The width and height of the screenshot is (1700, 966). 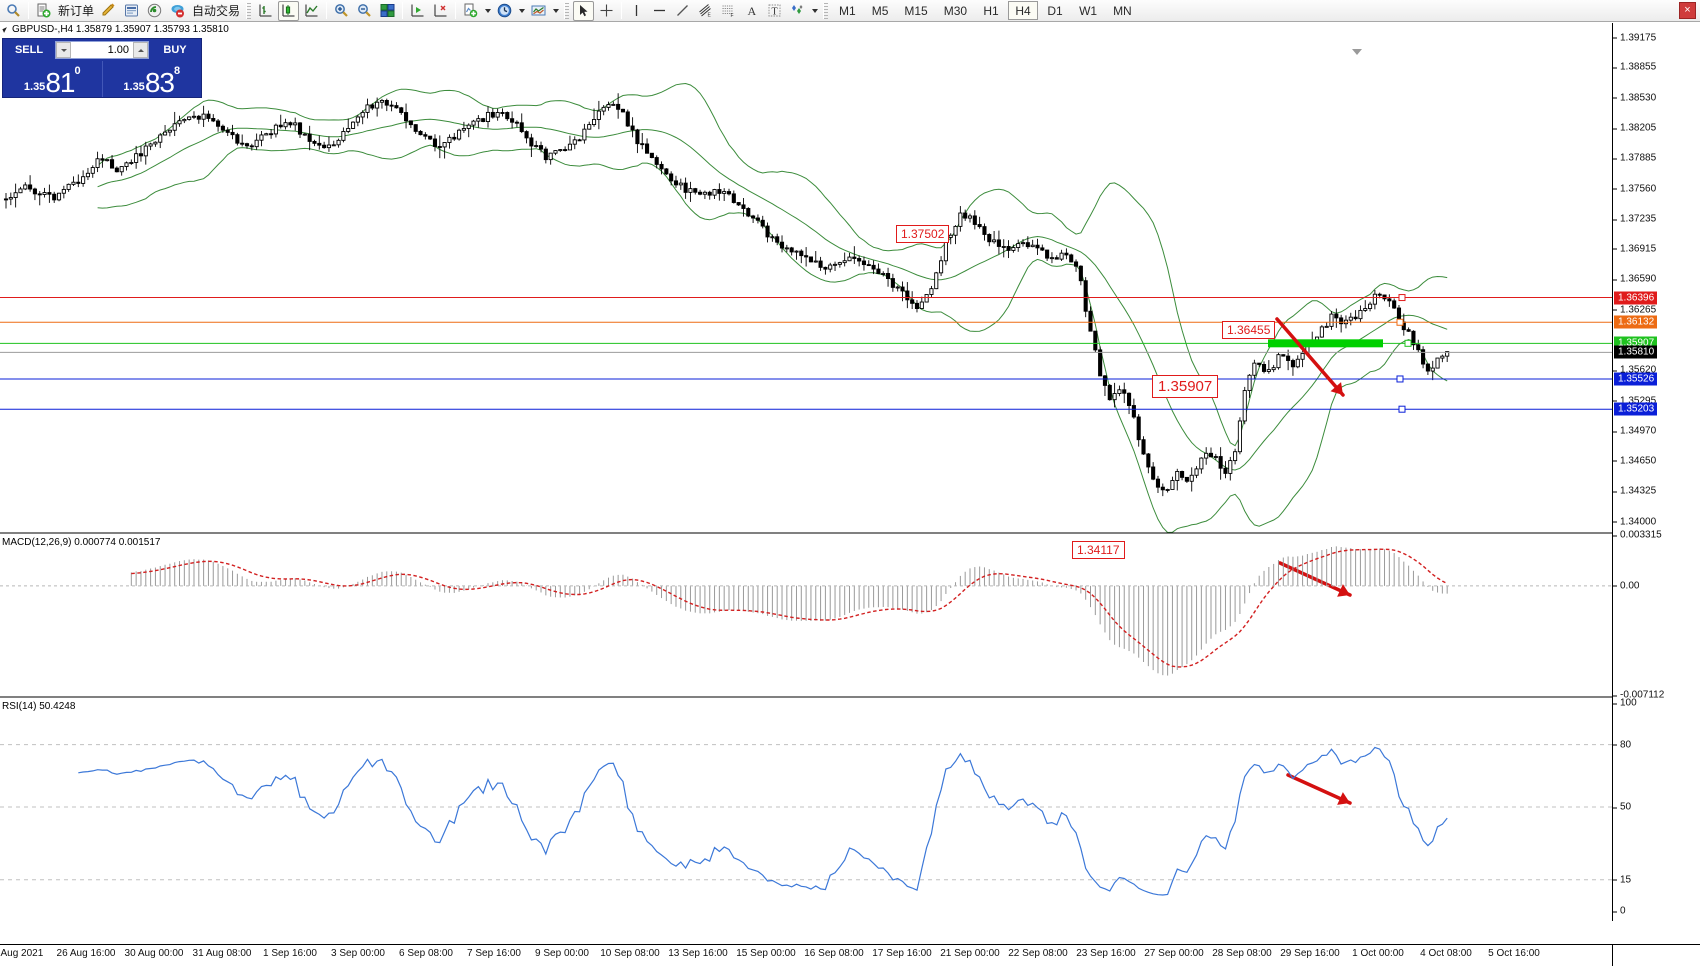 What do you see at coordinates (538, 11) in the screenshot?
I see `templates-icon` at bounding box center [538, 11].